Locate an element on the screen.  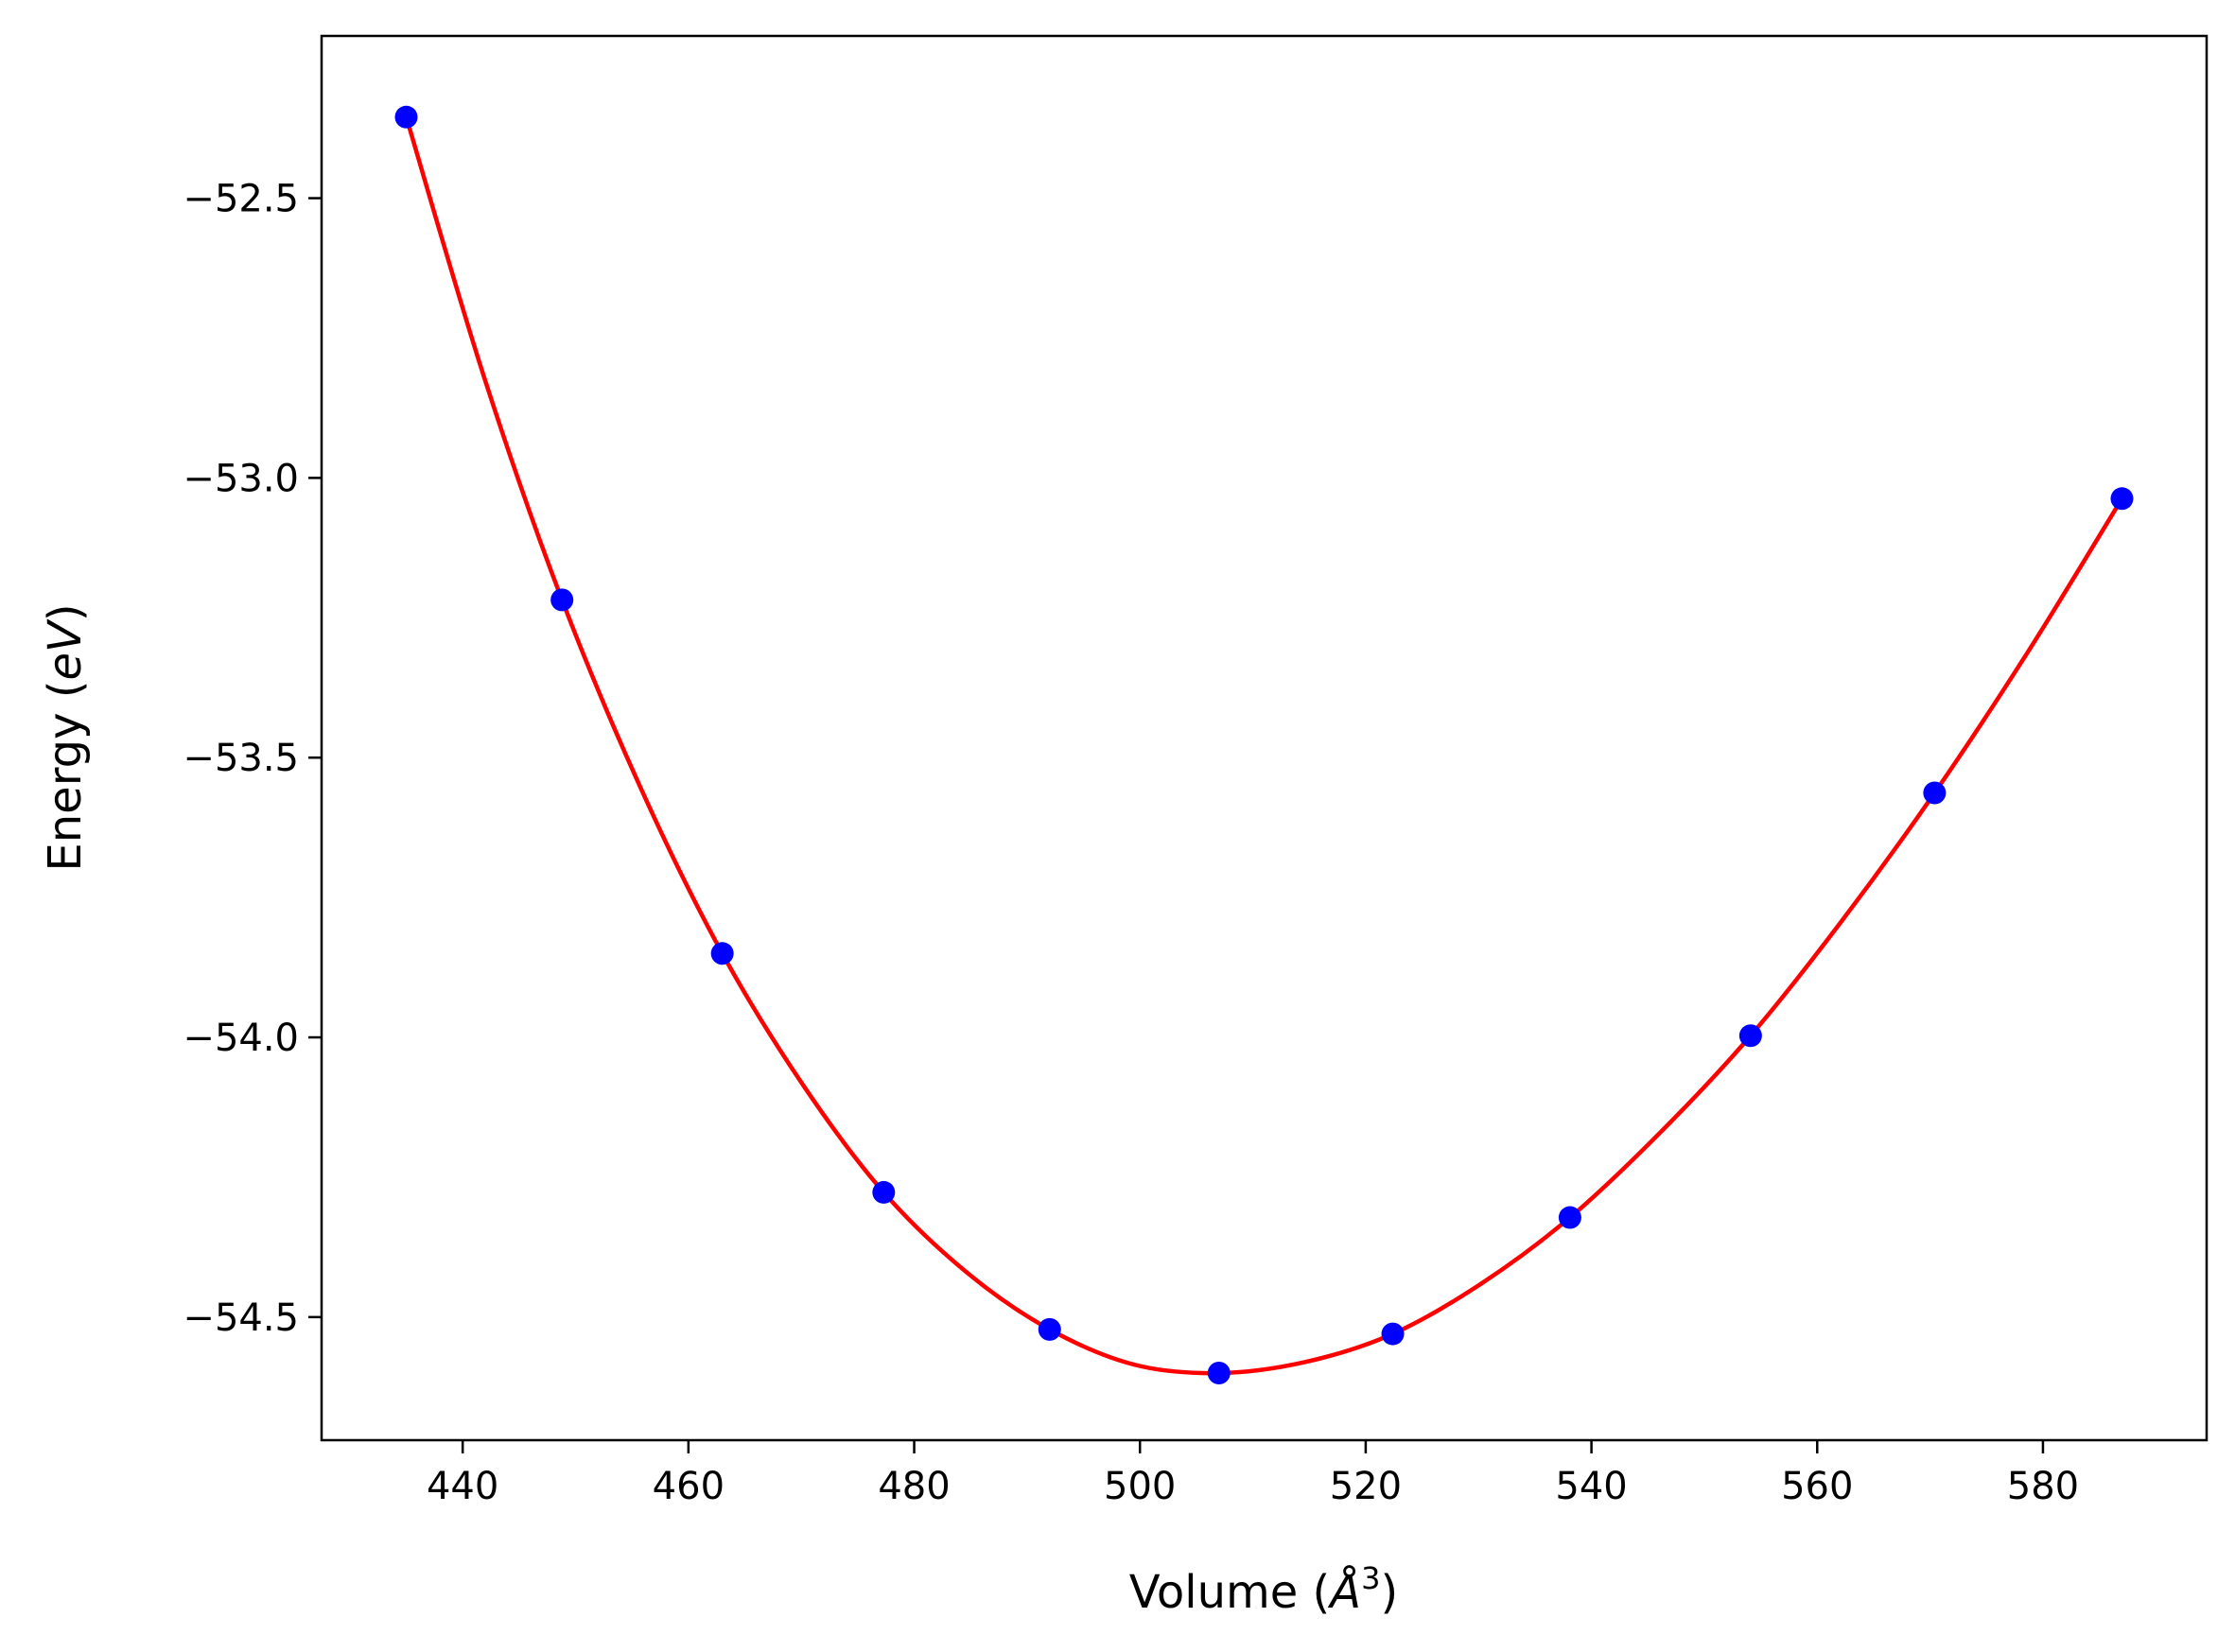
x-axis-label-superscript: 3 is located at coordinates (1370, 1578).